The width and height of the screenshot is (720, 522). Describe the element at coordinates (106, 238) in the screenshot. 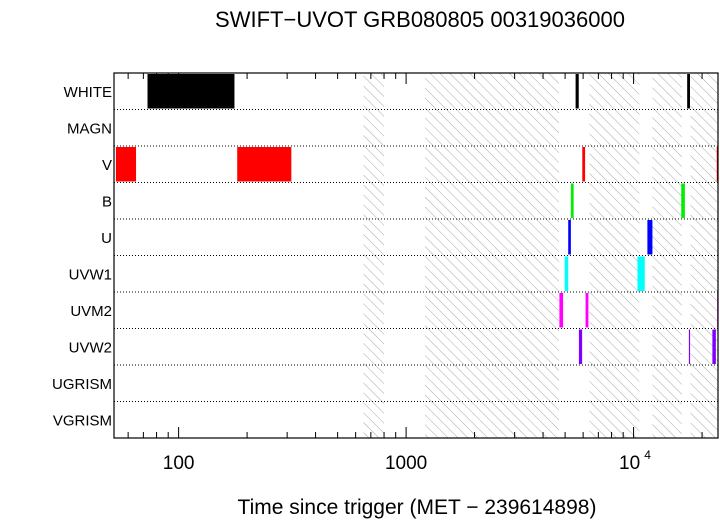

I see `row-label-u: U` at that location.